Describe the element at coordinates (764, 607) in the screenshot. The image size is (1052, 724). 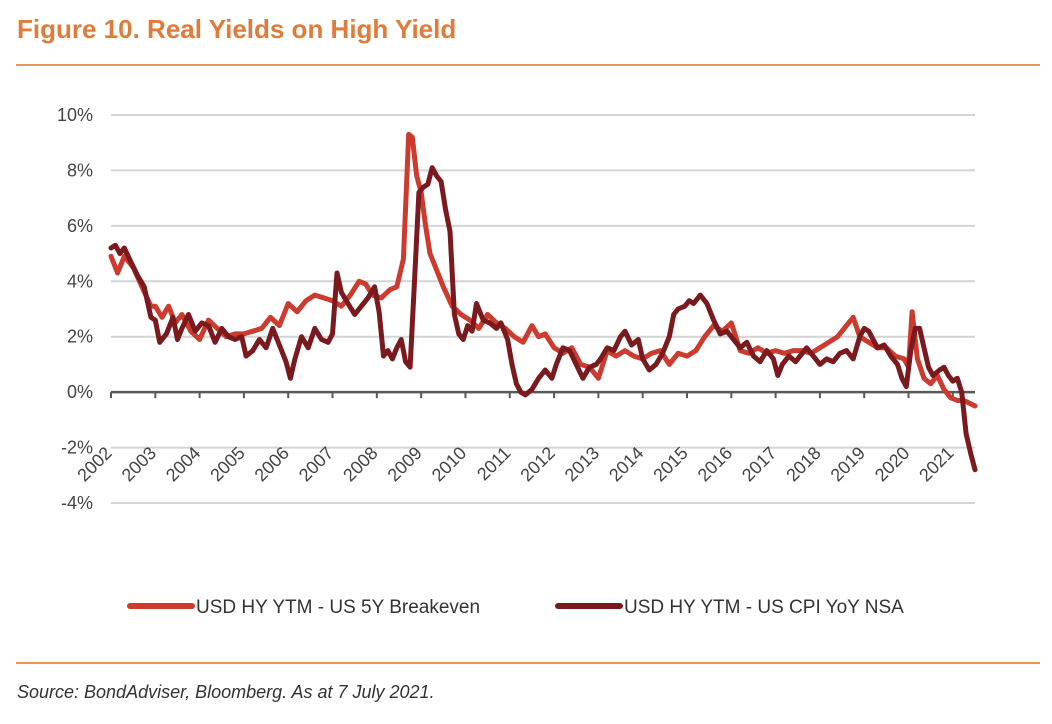
I see `legend-label: USD HY YTM - US CPI YoY NSA` at that location.